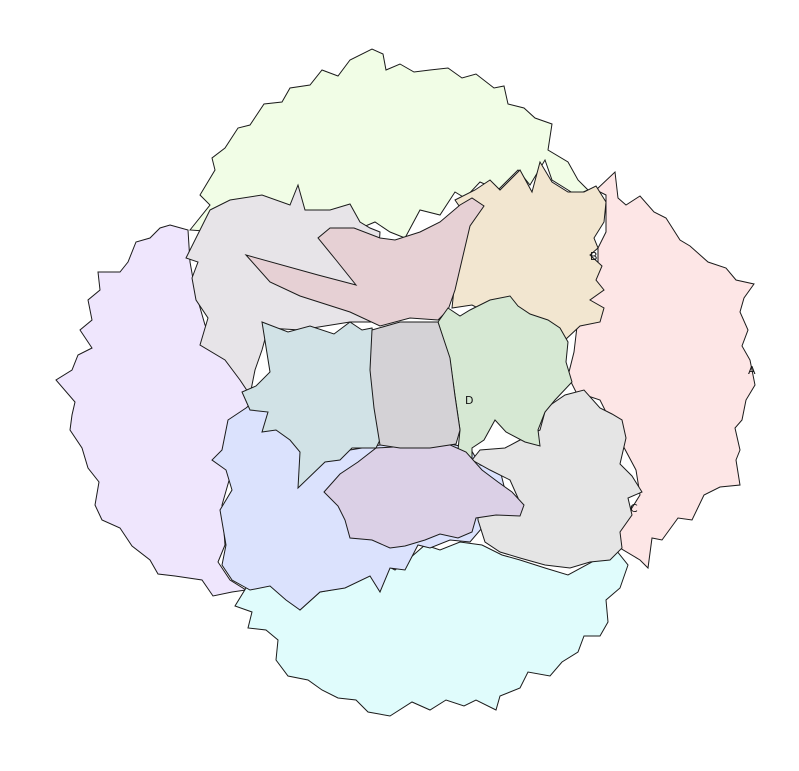 Image resolution: width=799 pixels, height=771 pixels. Describe the element at coordinates (594, 256) in the screenshot. I see `label-b: B` at that location.